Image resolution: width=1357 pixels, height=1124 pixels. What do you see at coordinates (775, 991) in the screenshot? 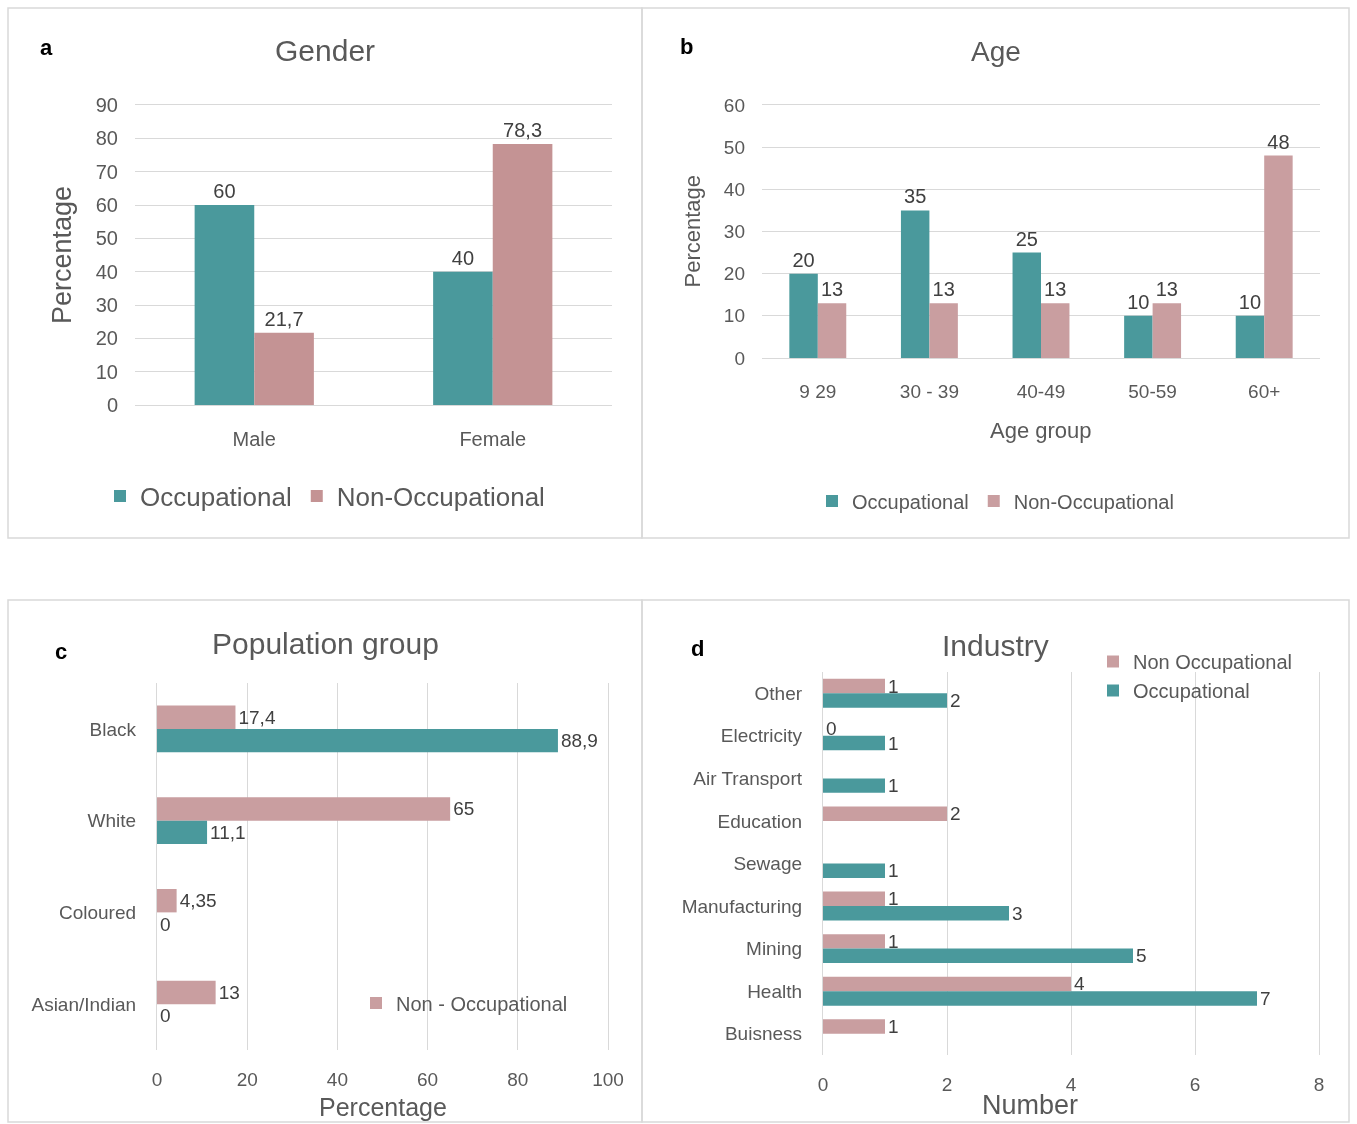
I see `y-tick-label: Health` at bounding box center [775, 991].